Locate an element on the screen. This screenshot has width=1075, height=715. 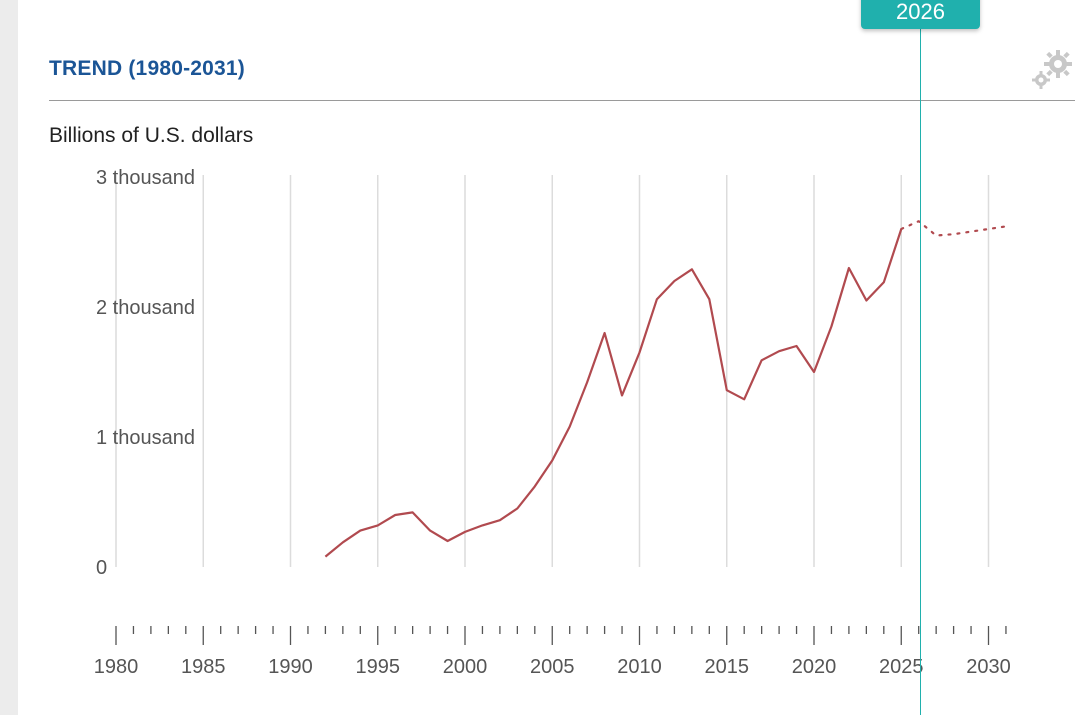
y-tick-label: 3 thousand is located at coordinates (145, 178).